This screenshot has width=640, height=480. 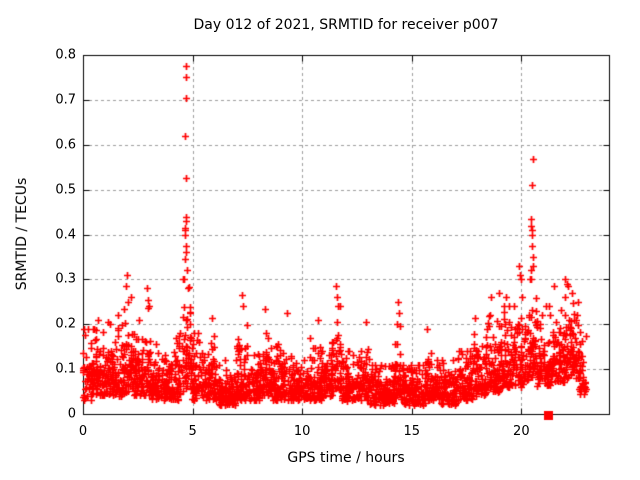 What do you see at coordinates (83, 431) in the screenshot?
I see `x-tick-label: 0` at bounding box center [83, 431].